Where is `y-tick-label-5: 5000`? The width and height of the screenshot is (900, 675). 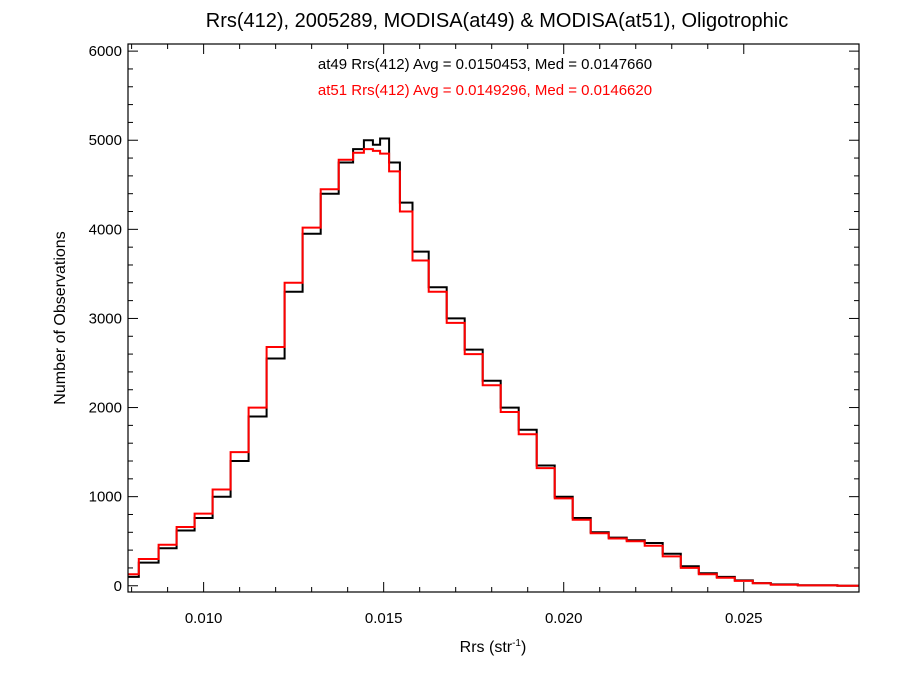
y-tick-label-5: 5000 is located at coordinates (105, 140).